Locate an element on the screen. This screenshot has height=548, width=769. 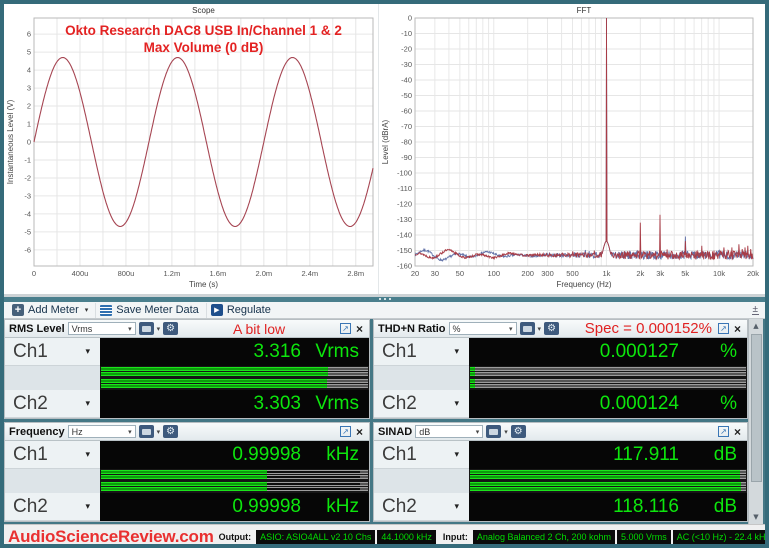
svg-text: 3 is located at coordinates (29, 88).